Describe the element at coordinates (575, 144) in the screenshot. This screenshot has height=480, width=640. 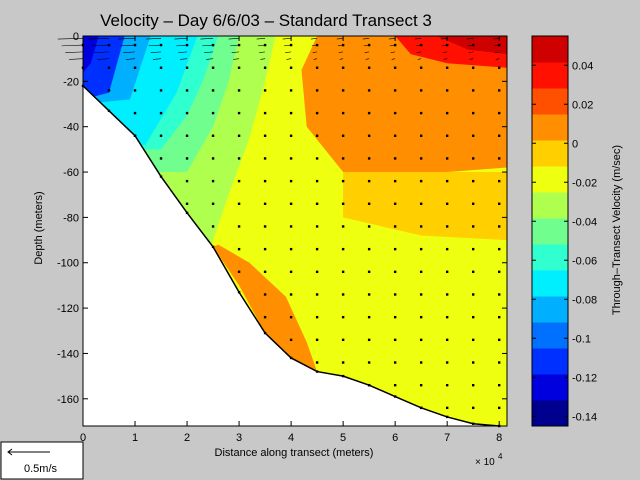
I see `colorbar-tick-label: 0` at that location.